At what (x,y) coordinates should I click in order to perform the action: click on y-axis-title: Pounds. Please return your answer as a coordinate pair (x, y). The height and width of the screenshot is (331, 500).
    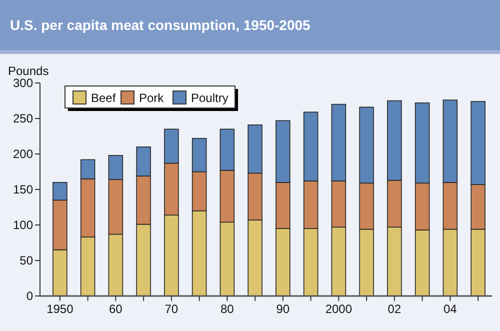
    Looking at the image, I should click on (28, 71).